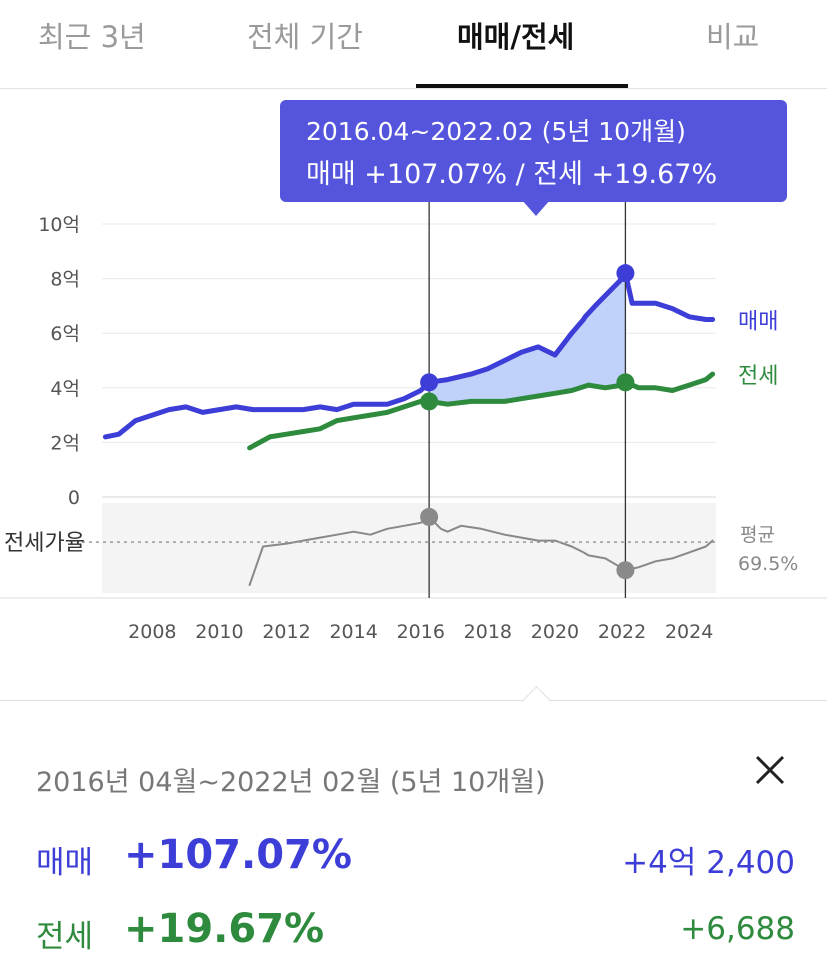 This screenshot has height=964, width=827. I want to click on sale-label: 매매, so click(65, 863).